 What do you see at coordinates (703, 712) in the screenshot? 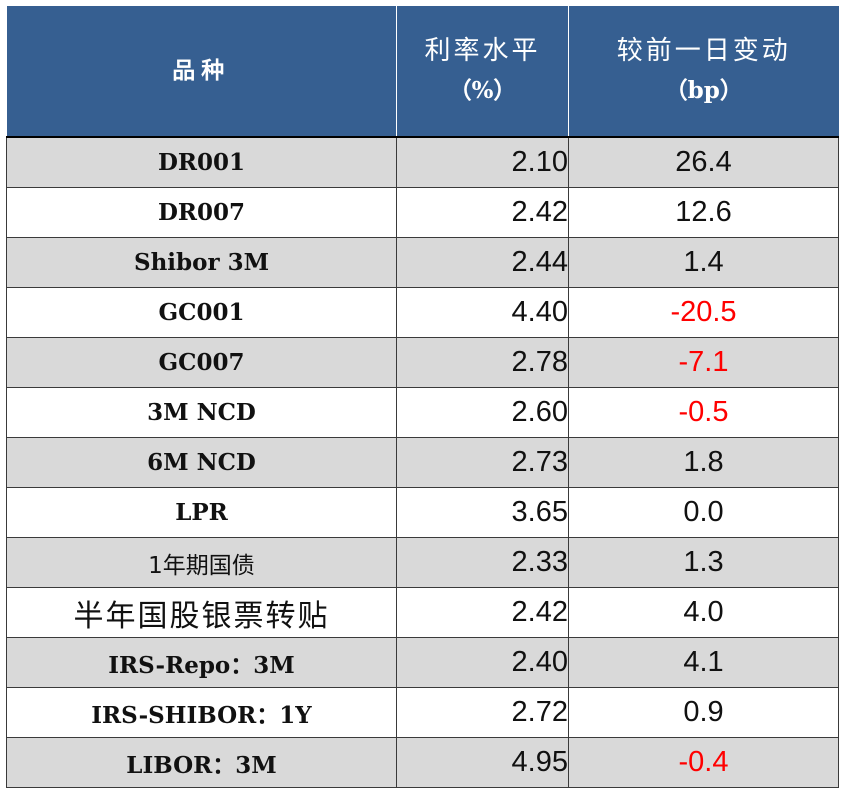
I see `row-change: 0.9` at bounding box center [703, 712].